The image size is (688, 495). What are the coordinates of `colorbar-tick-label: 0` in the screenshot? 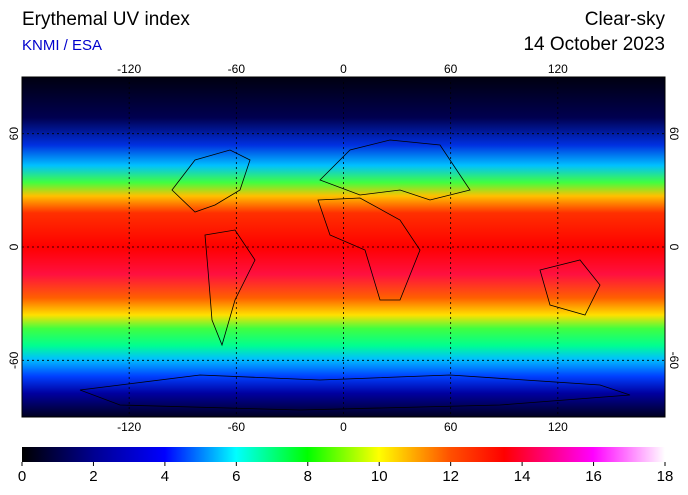 It's located at (22, 476).